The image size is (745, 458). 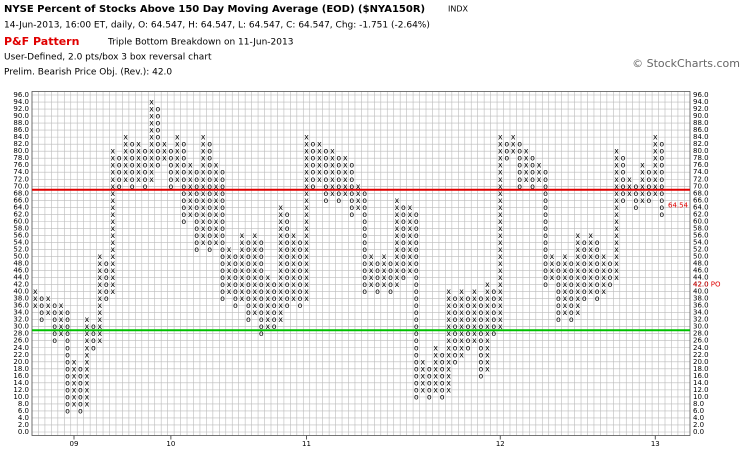 What do you see at coordinates (701, 264) in the screenshot?
I see `y2-tick-label: 48.0` at bounding box center [701, 264].